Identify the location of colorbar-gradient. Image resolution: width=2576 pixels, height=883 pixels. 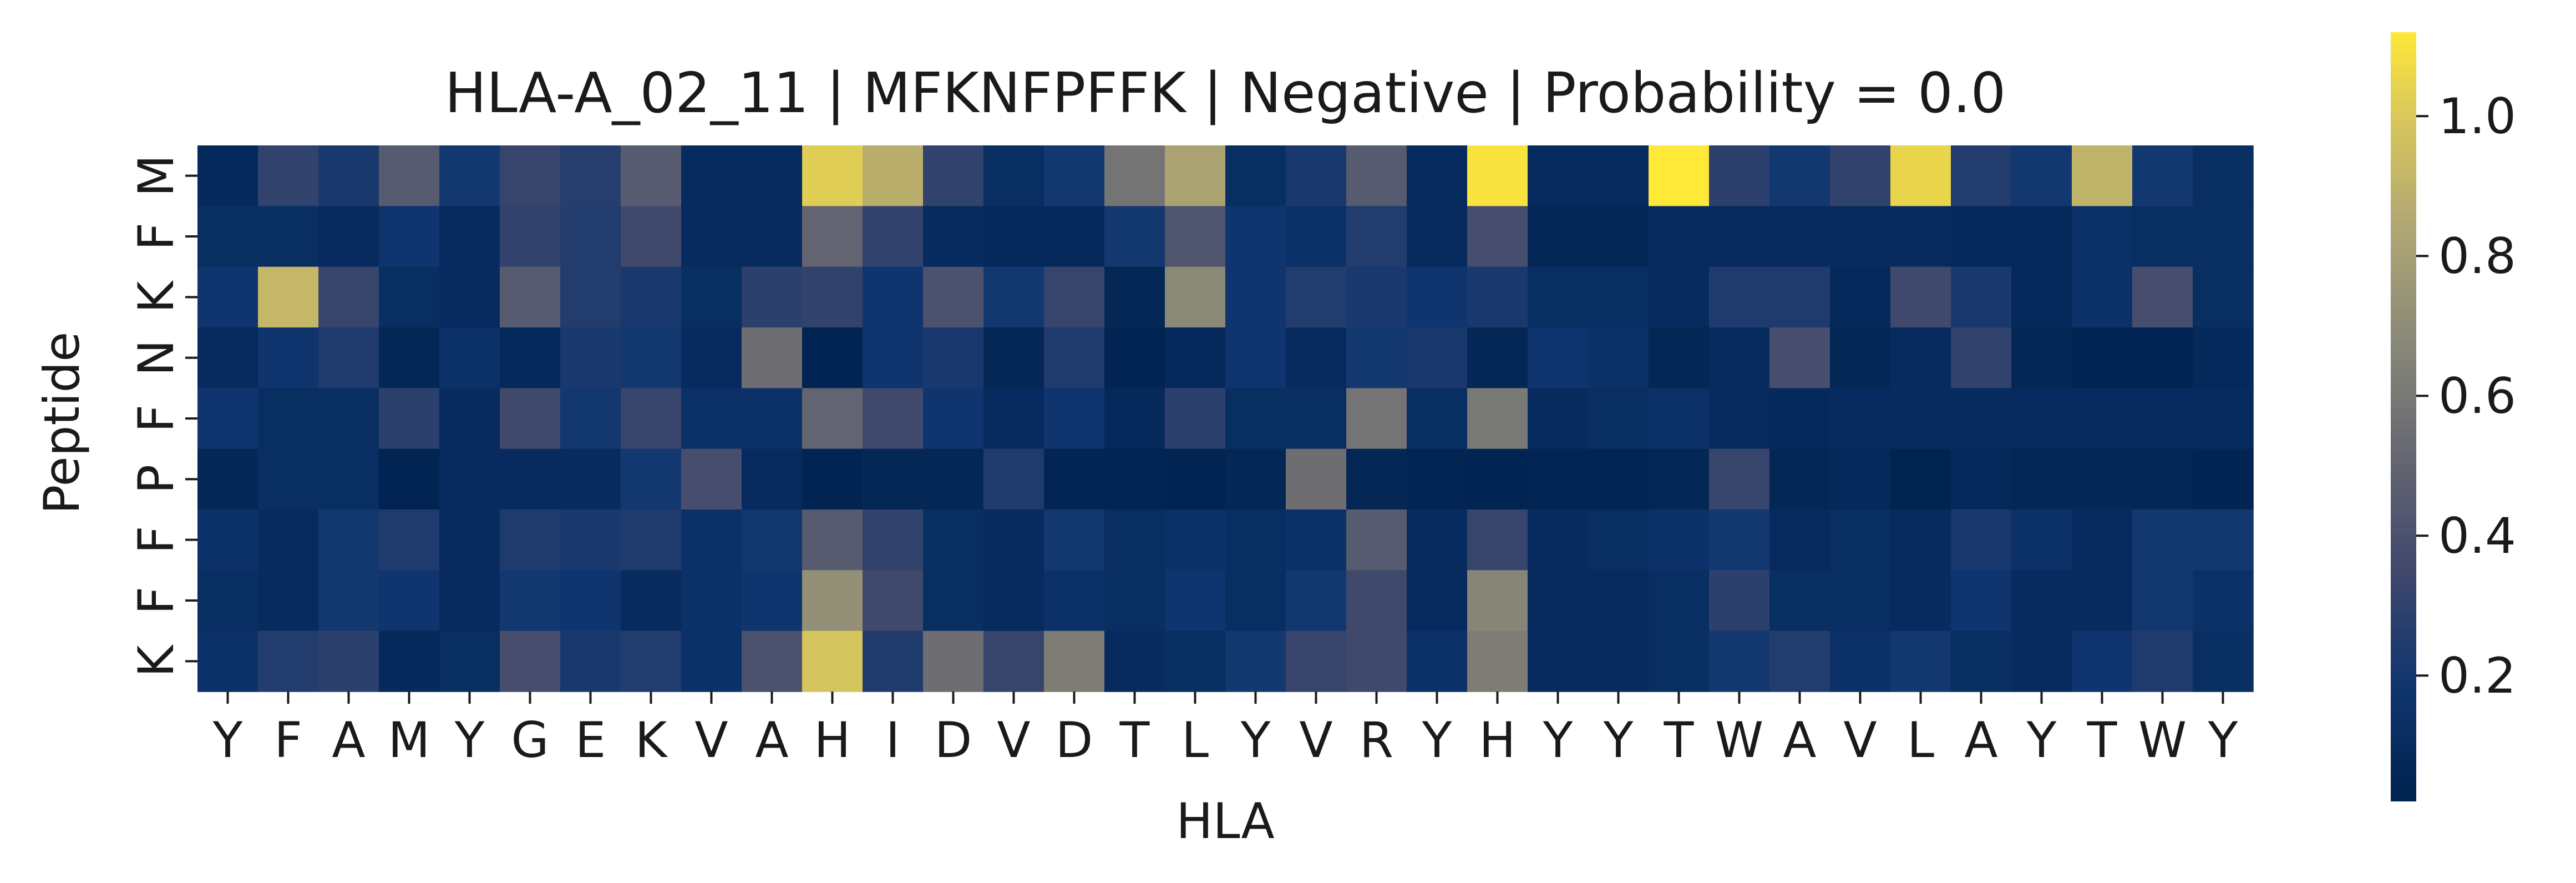
(2403, 417).